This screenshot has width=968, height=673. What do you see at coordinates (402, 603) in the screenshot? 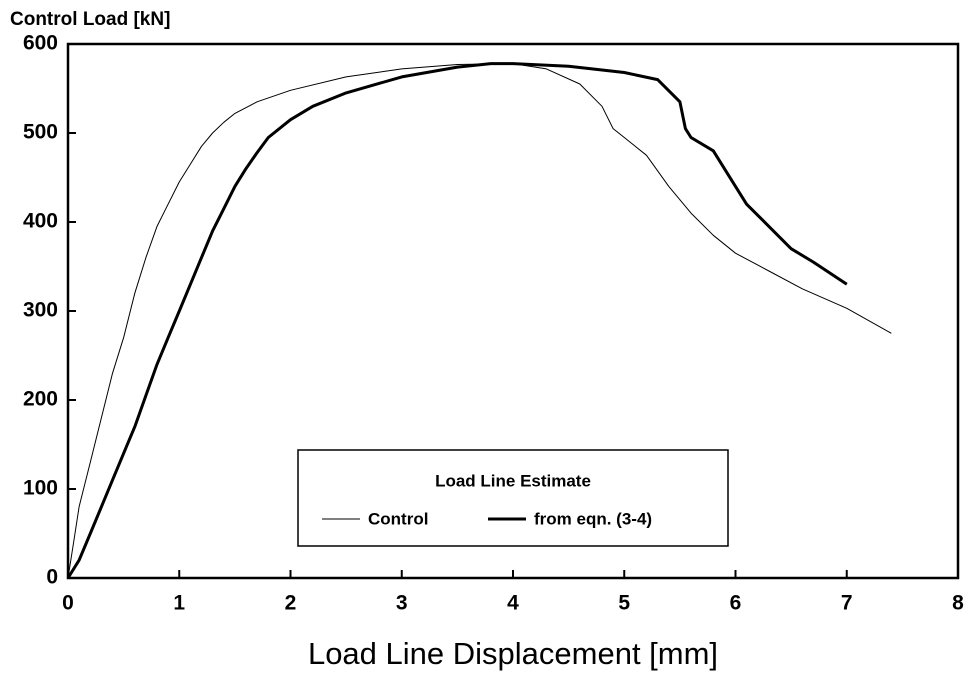
I see `x-tick-label: 3` at bounding box center [402, 603].